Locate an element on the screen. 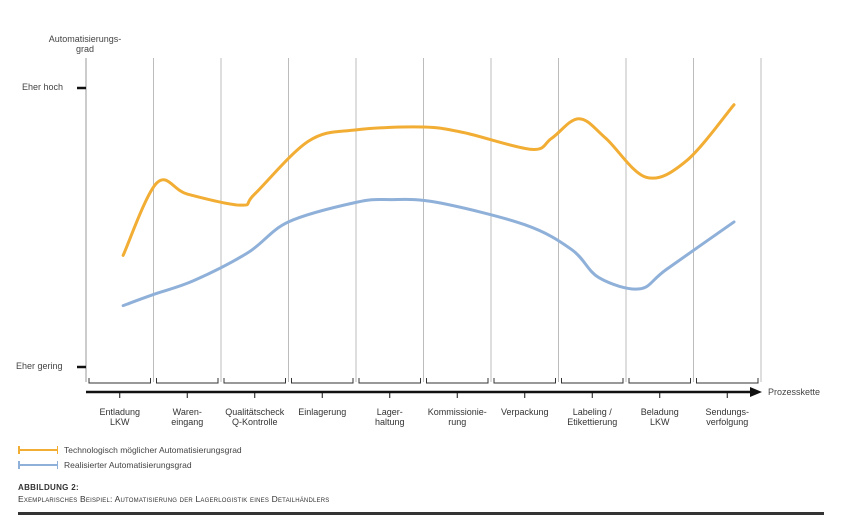  y-tick-label-high: Eher hoch is located at coordinates (43, 87).